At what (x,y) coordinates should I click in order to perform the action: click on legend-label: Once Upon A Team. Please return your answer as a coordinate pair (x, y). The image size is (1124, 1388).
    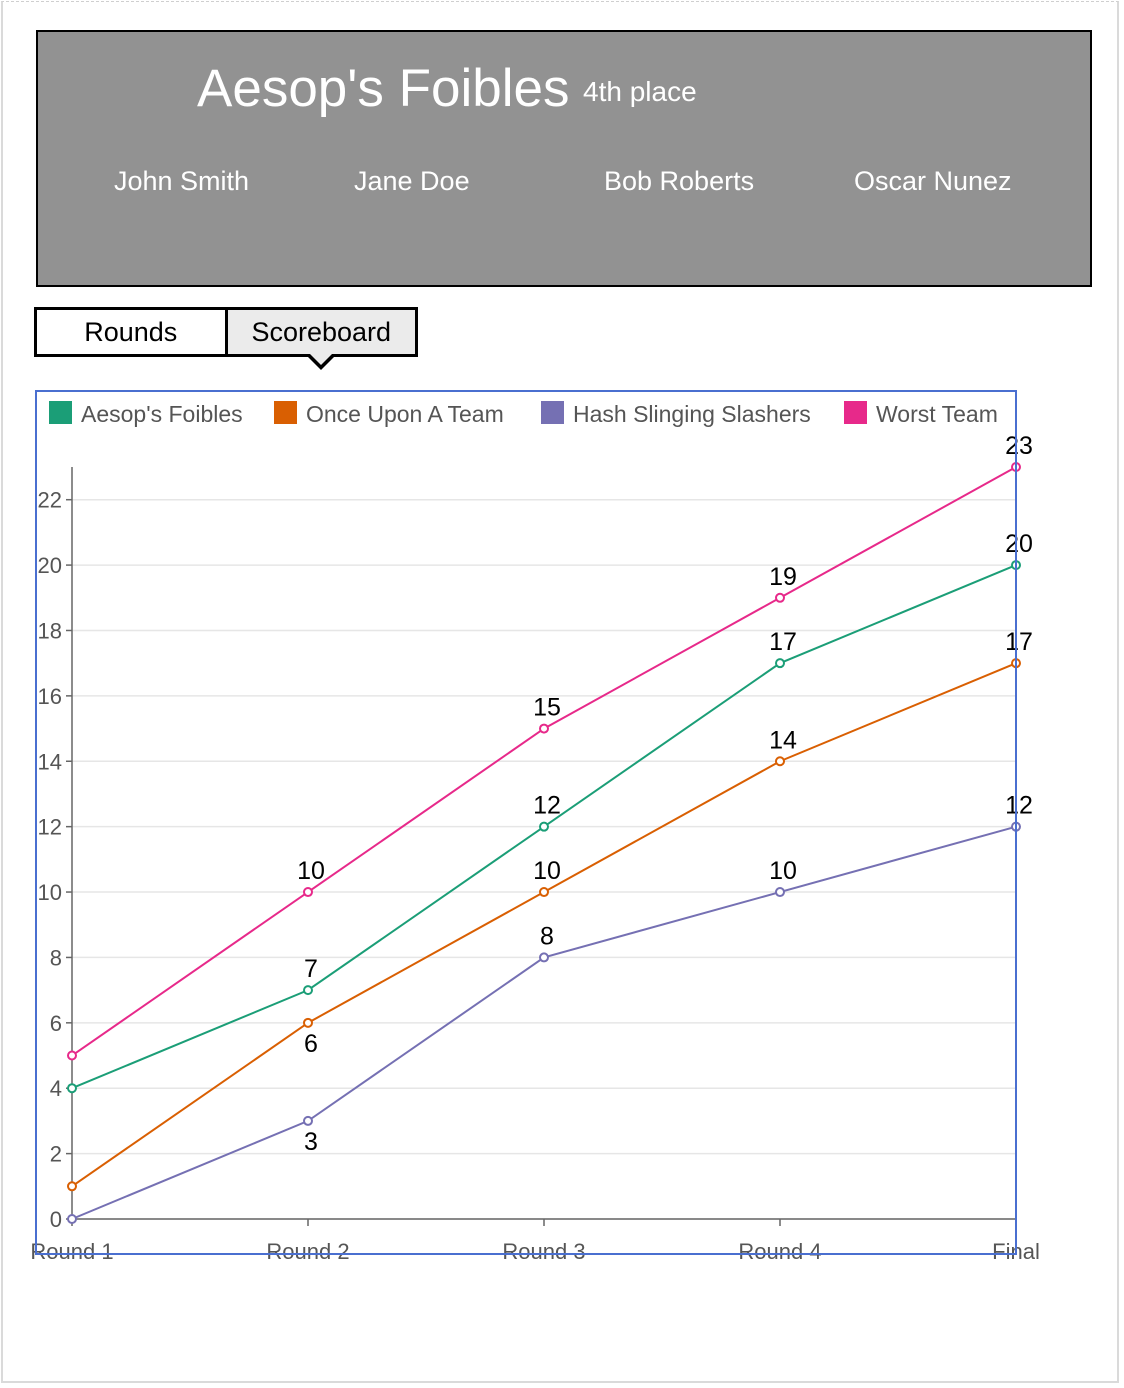
    Looking at the image, I should click on (405, 414).